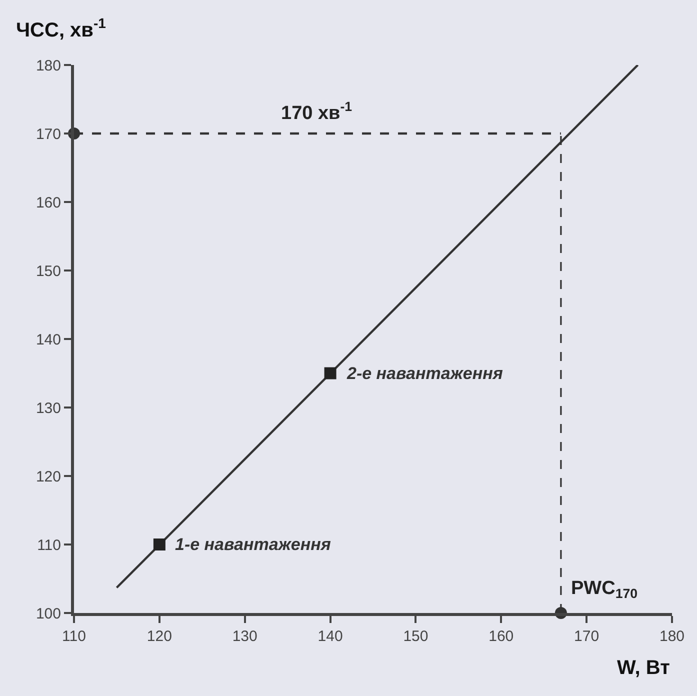 Image resolution: width=697 pixels, height=696 pixels. What do you see at coordinates (253, 544) in the screenshot?
I see `annotation: 1-е навантаження` at bounding box center [253, 544].